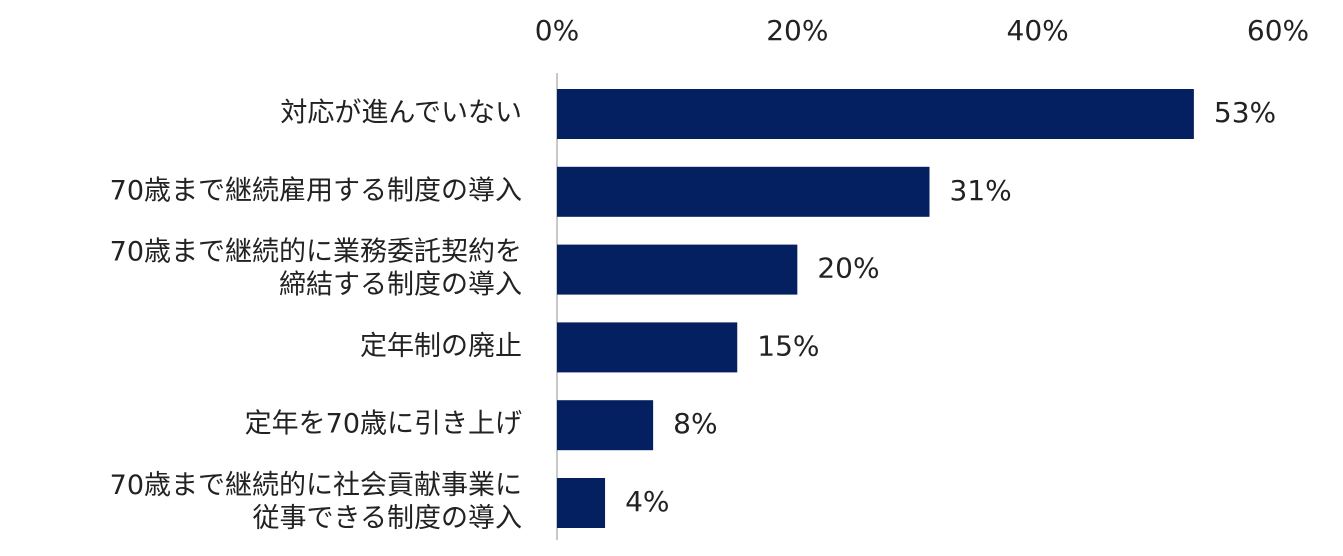  Describe the element at coordinates (788, 345) in the screenshot. I see `data-label-3: 15%` at that location.